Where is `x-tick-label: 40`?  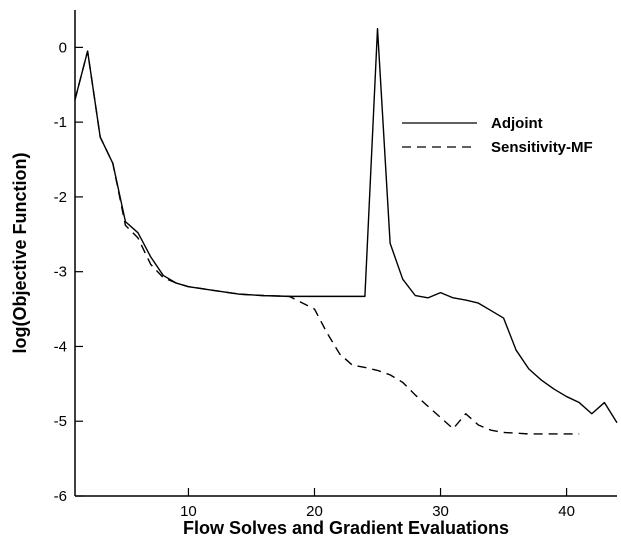 x-tick-label: 40 is located at coordinates (566, 511).